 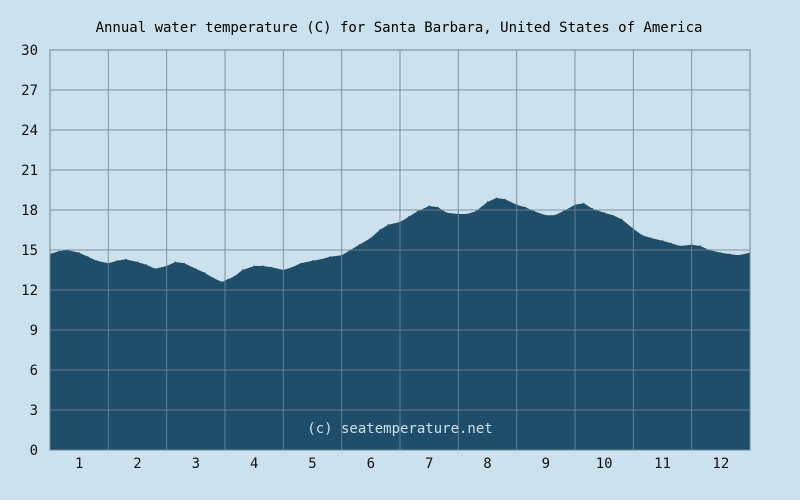 What do you see at coordinates (604, 464) in the screenshot?
I see `x-tick-label: 10` at bounding box center [604, 464].